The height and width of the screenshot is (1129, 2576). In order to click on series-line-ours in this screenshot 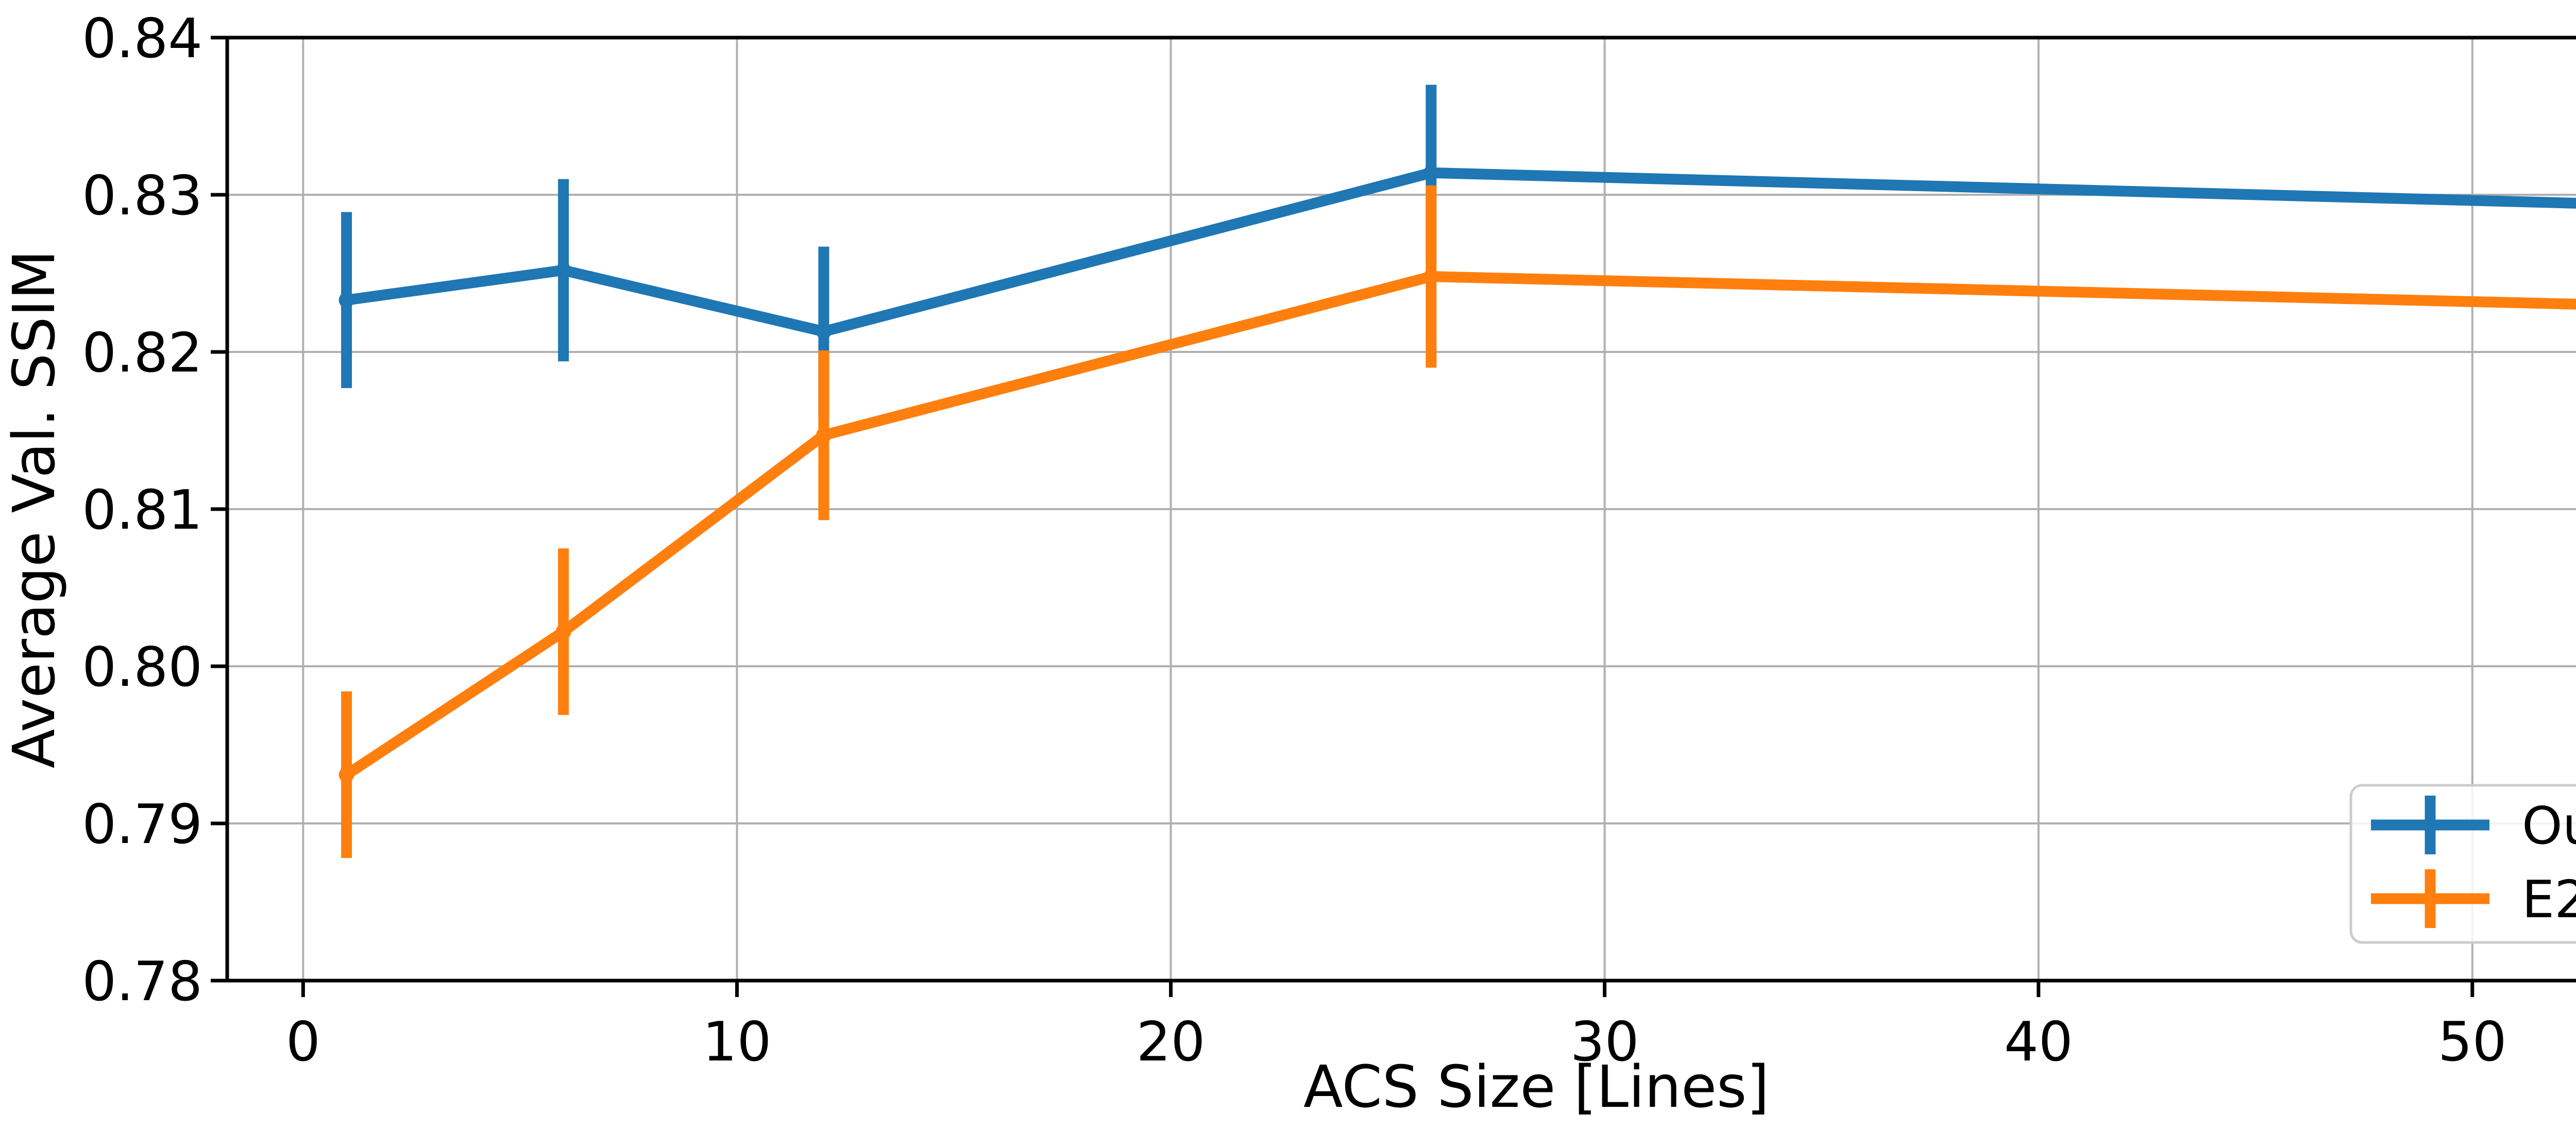, I will do `click(1461, 252)`.